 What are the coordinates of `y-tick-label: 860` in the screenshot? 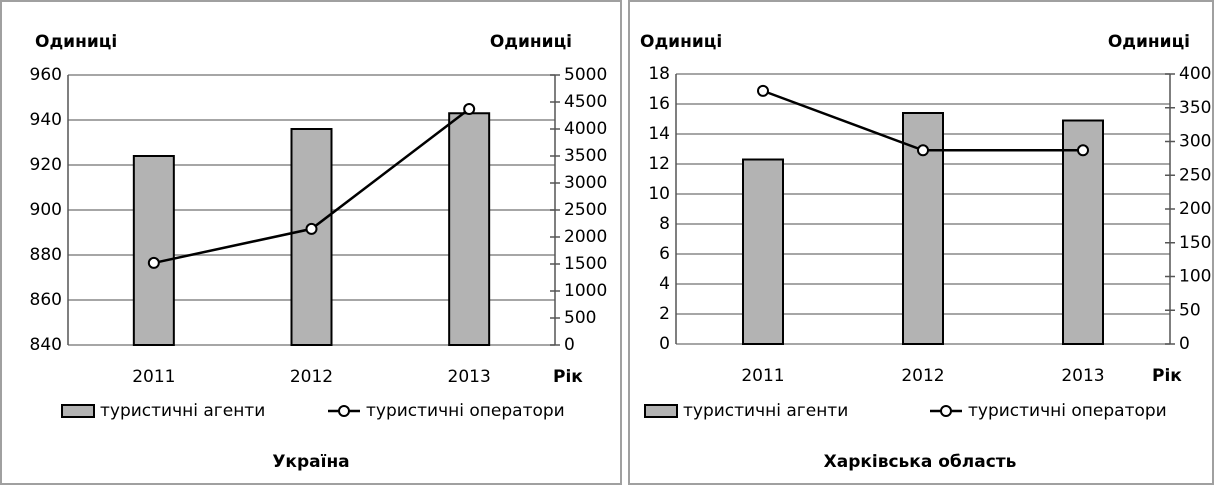 It's located at (46, 300).